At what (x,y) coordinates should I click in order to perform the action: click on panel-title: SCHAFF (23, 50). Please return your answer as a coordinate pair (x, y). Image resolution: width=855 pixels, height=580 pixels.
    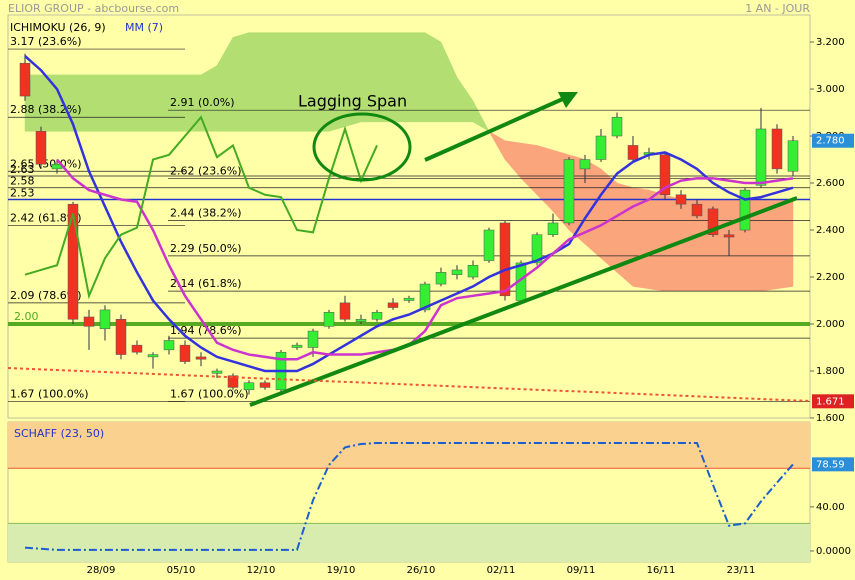
    Looking at the image, I should click on (59, 433).